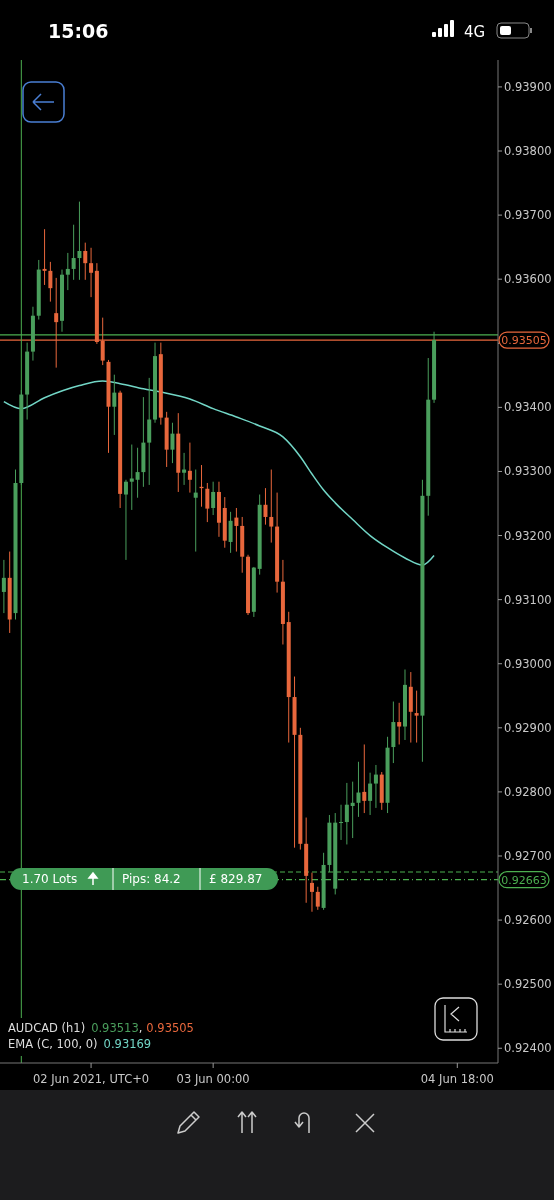 This screenshot has height=1200, width=554. Describe the element at coordinates (170, 1028) in the screenshot. I see `annotation: 0.93505` at that location.